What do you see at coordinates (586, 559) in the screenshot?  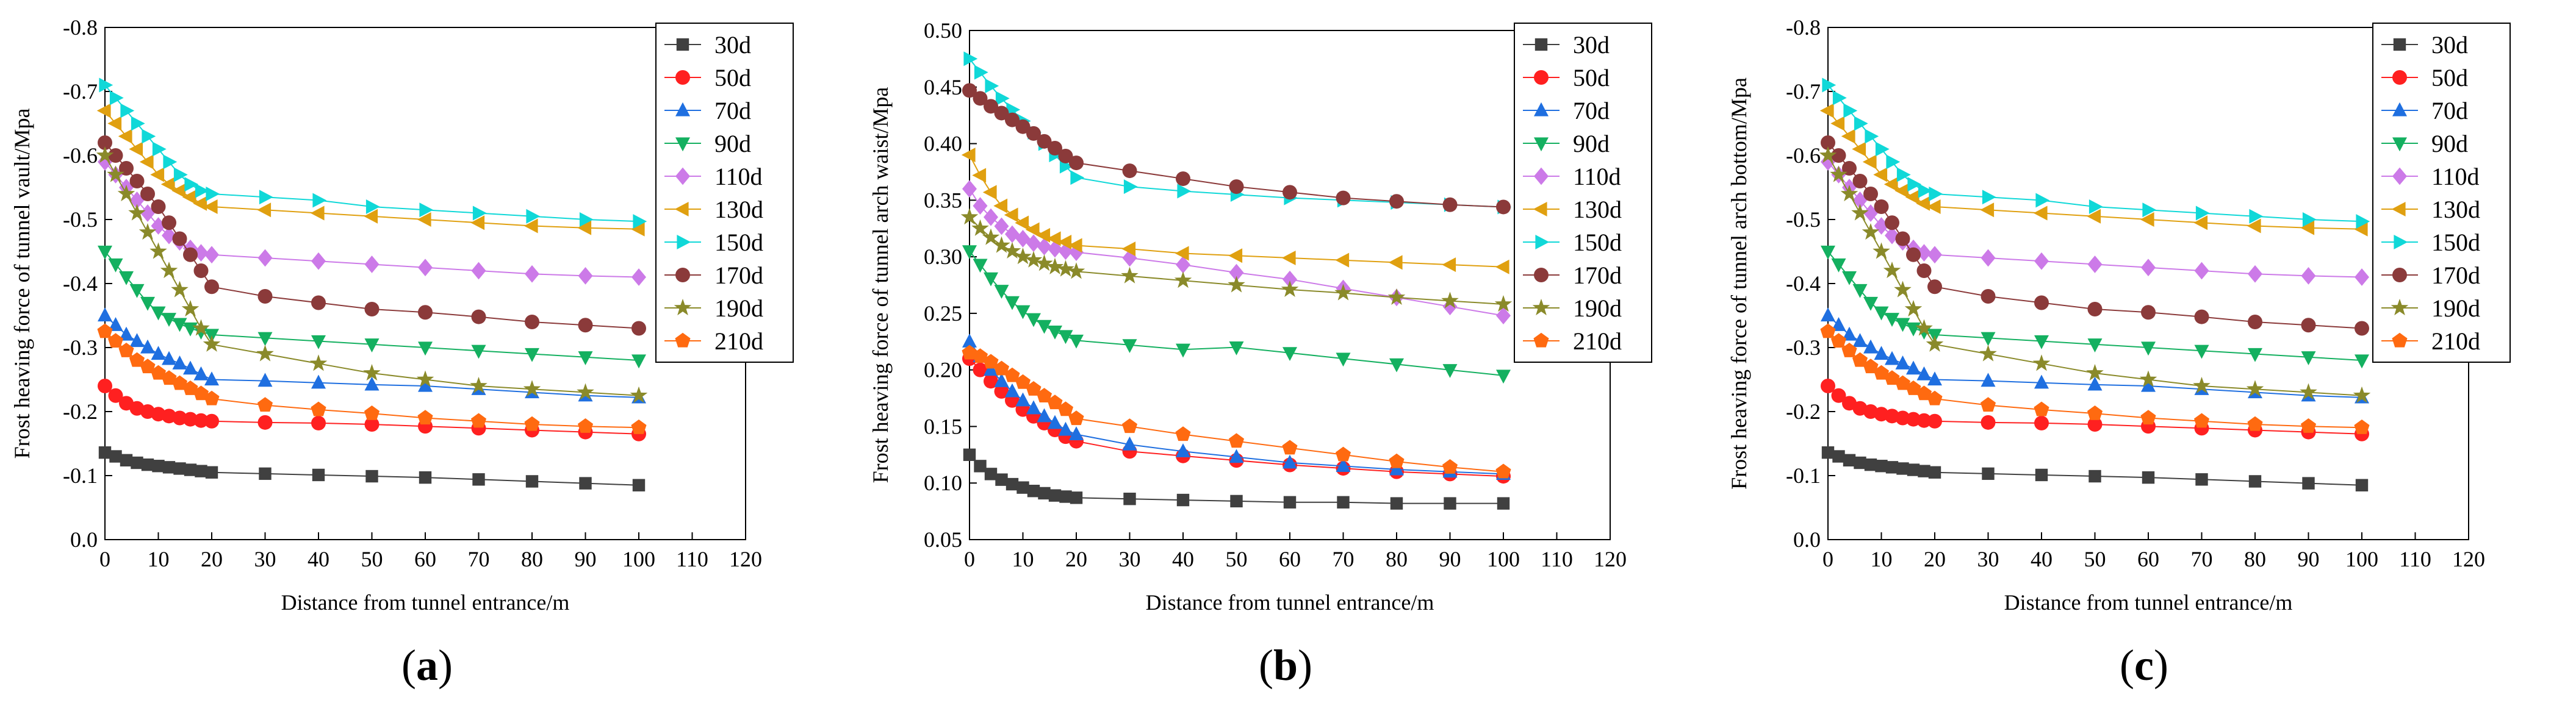 I see `x-tick-label: 90` at bounding box center [586, 559].